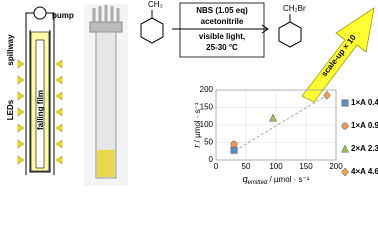 This screenshot has width=378, height=240. I want to click on tube, so click(40, 93).